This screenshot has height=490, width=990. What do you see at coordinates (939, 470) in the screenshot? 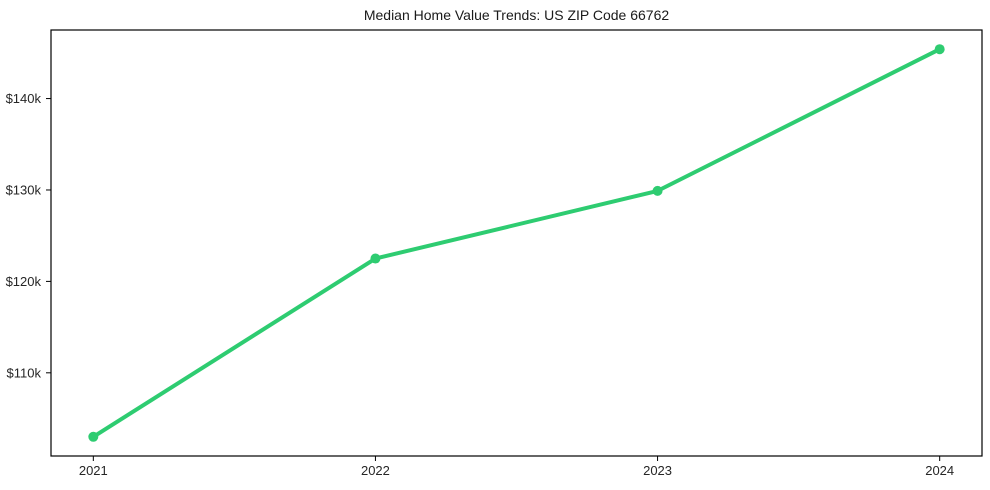
I see `x-tick-label: 2024` at bounding box center [939, 470].